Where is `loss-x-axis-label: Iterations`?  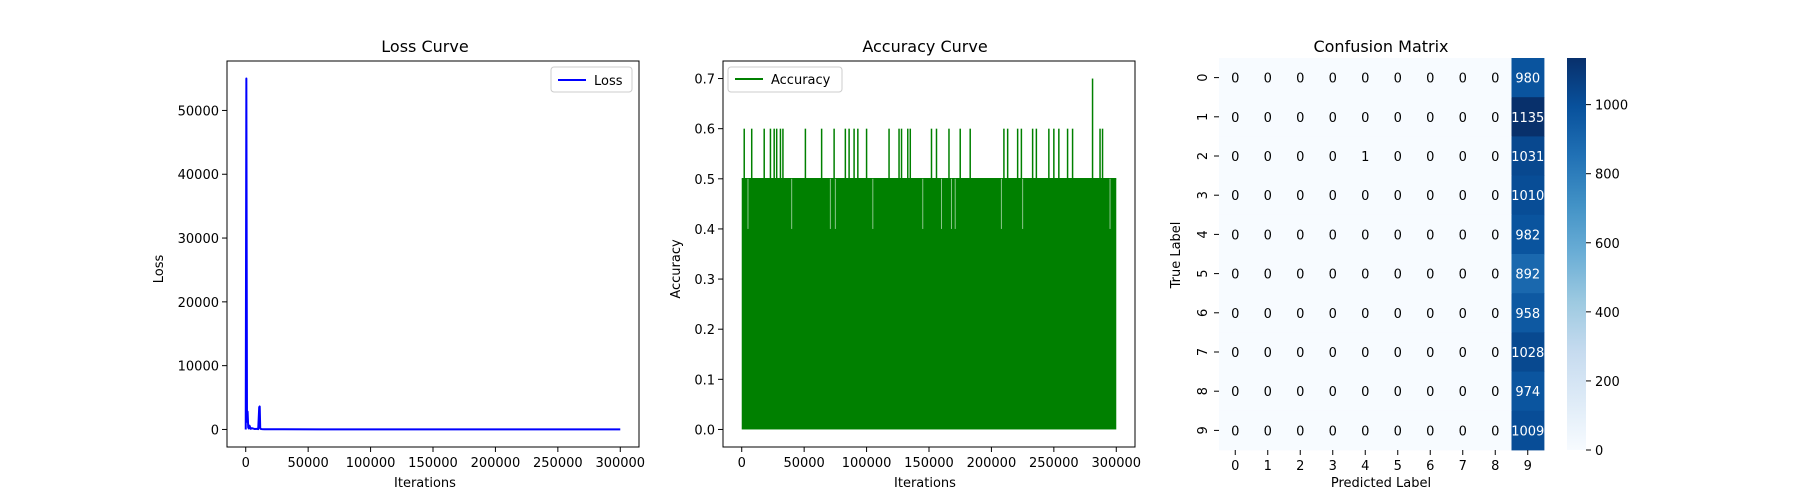 loss-x-axis-label: Iterations is located at coordinates (425, 483).